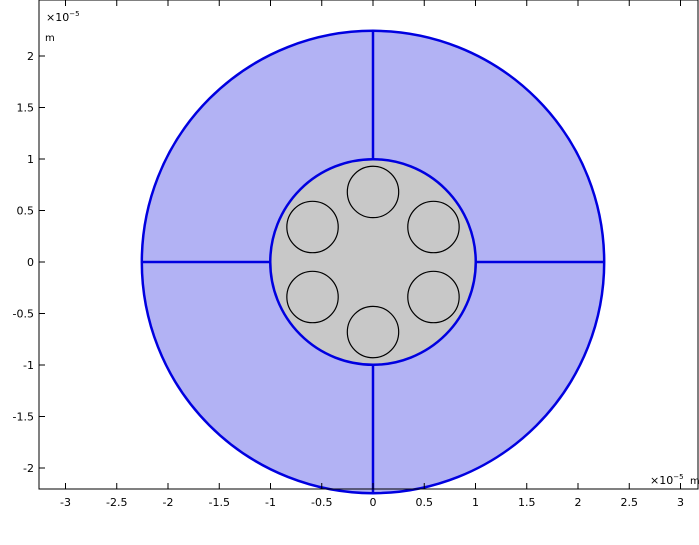 The image size is (699, 545). What do you see at coordinates (578, 502) in the screenshot?
I see `x-tick-label: 2` at bounding box center [578, 502].